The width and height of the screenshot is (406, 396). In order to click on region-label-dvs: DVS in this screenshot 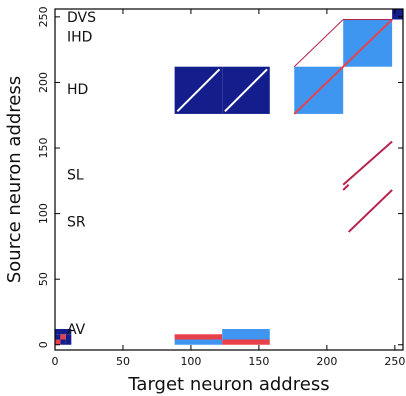, I will do `click(81, 18)`.